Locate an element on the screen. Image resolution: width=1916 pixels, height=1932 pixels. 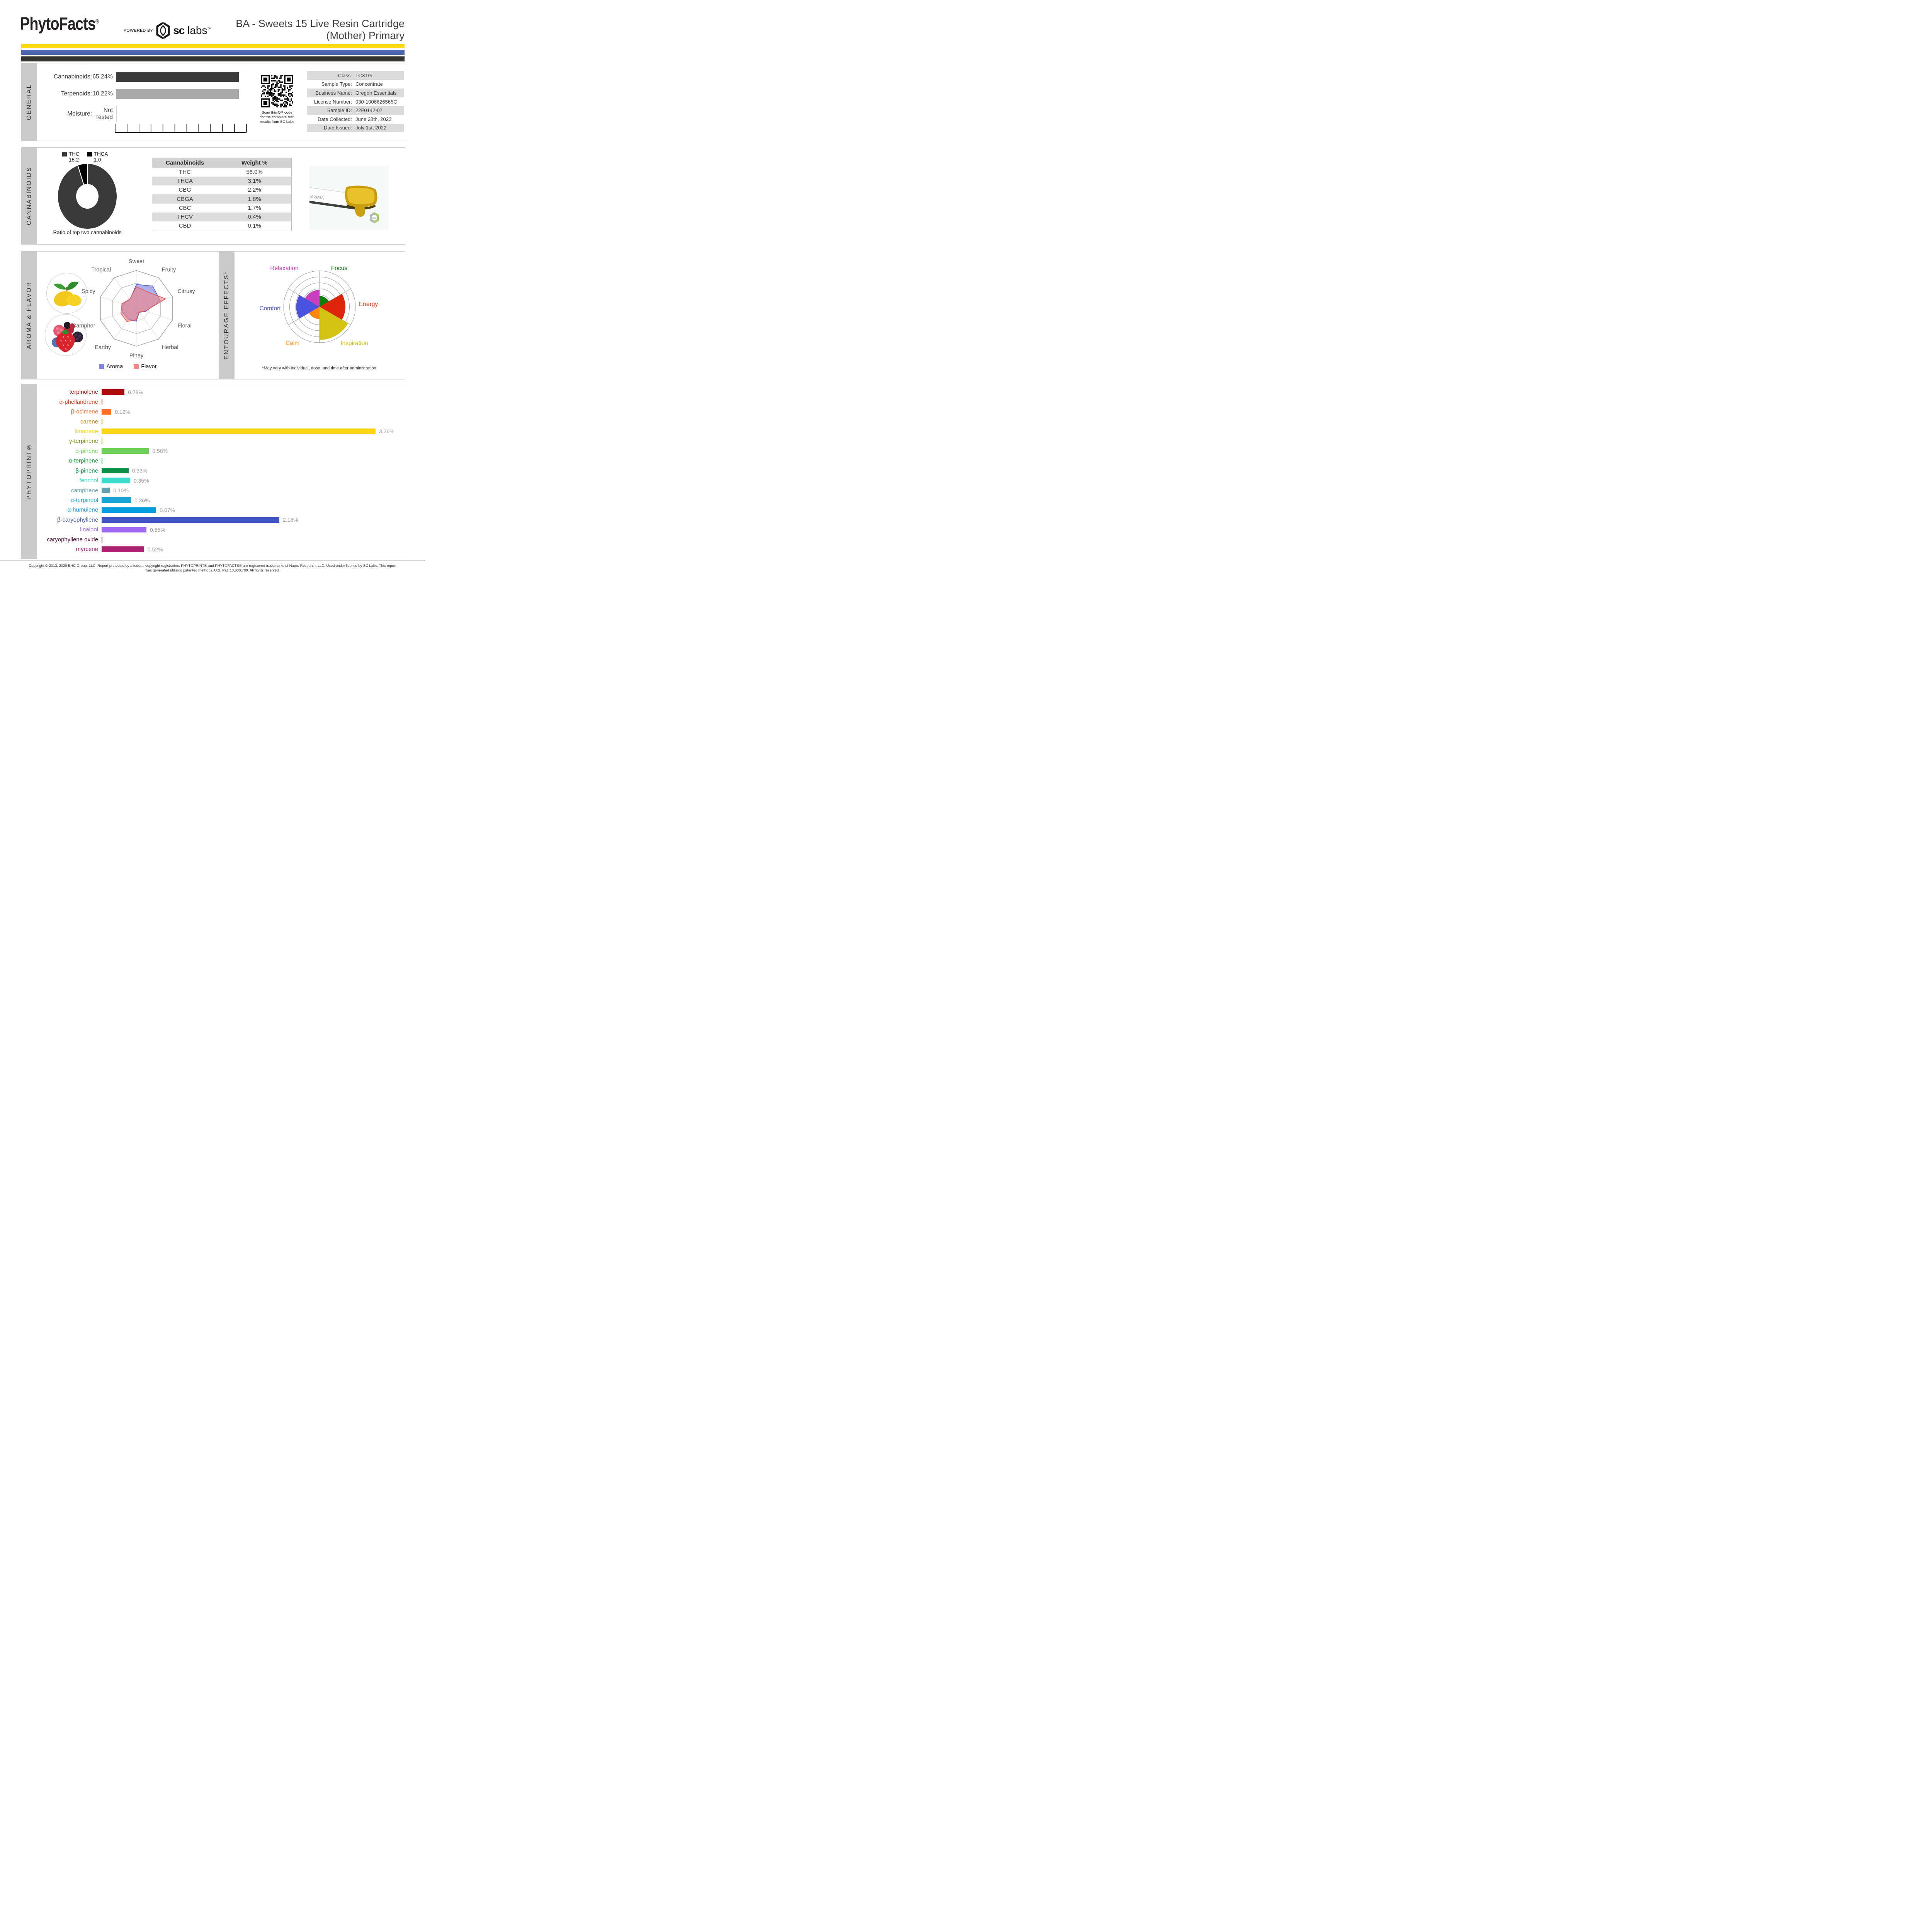
info-value: 030-1006626565C is located at coordinates (376, 102).